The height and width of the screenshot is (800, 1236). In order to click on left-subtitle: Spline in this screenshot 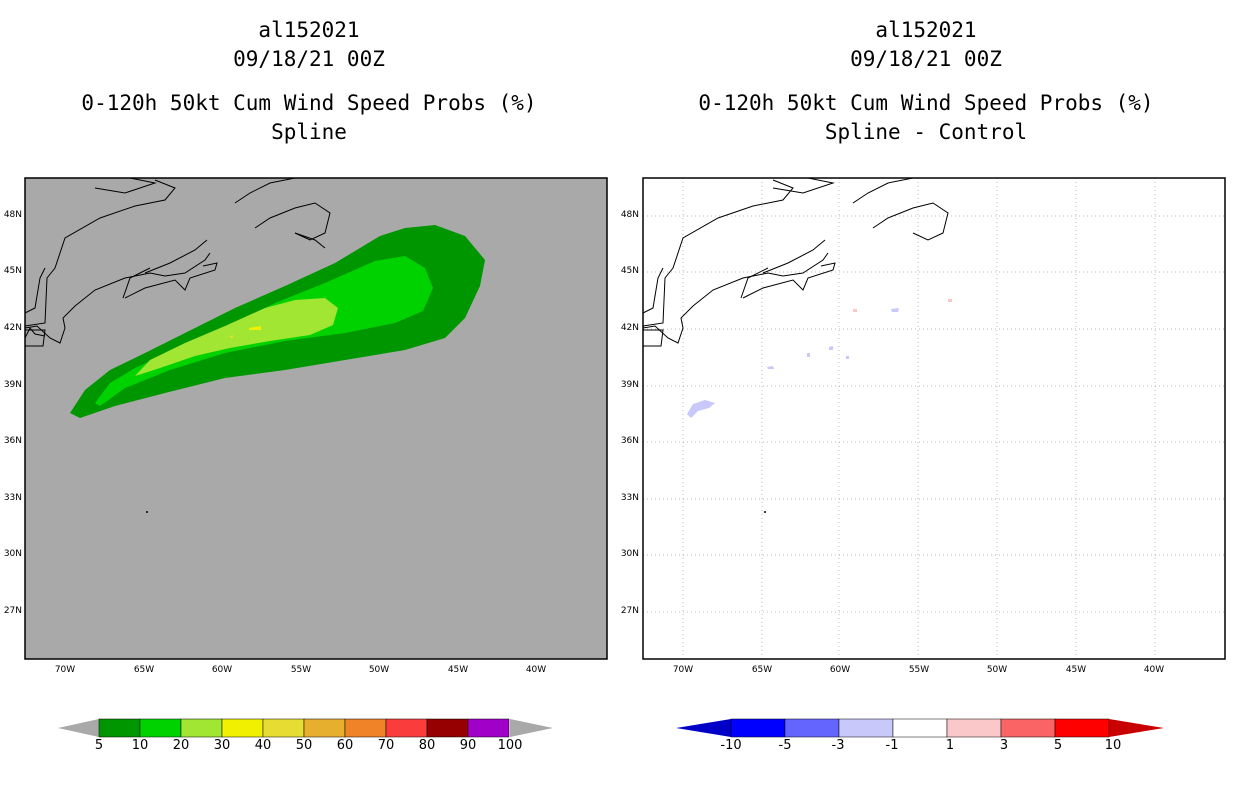, I will do `click(309, 132)`.